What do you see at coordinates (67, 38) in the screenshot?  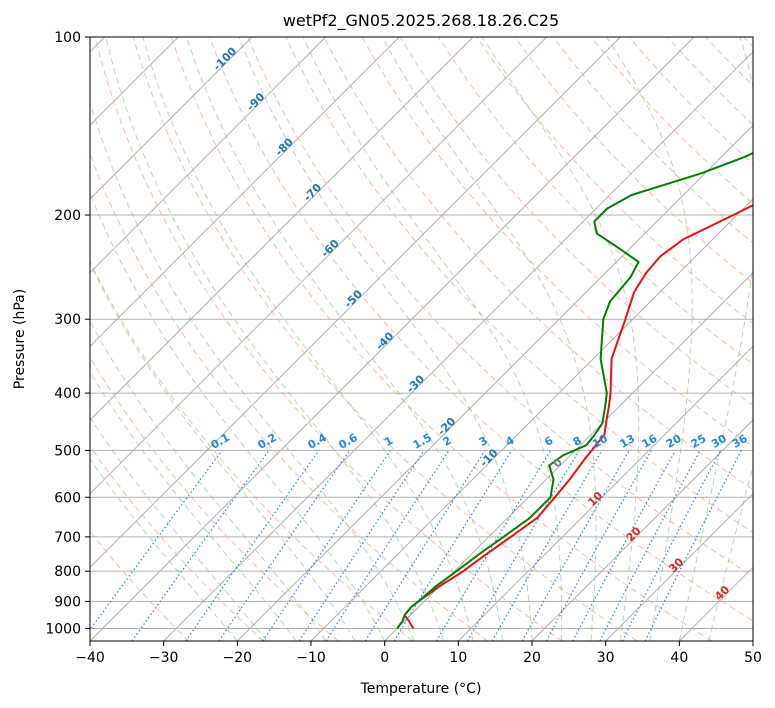 I see `y-tick-label: 100` at bounding box center [67, 38].